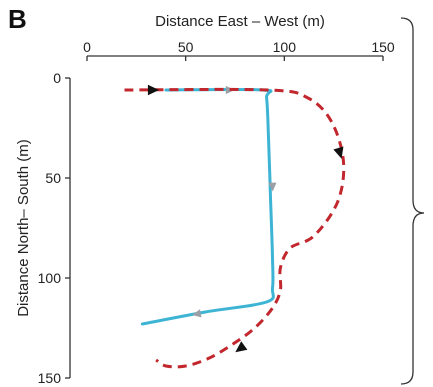  Describe the element at coordinates (239, 50) in the screenshot. I see `x-ticks: 0 50 100 150` at that location.